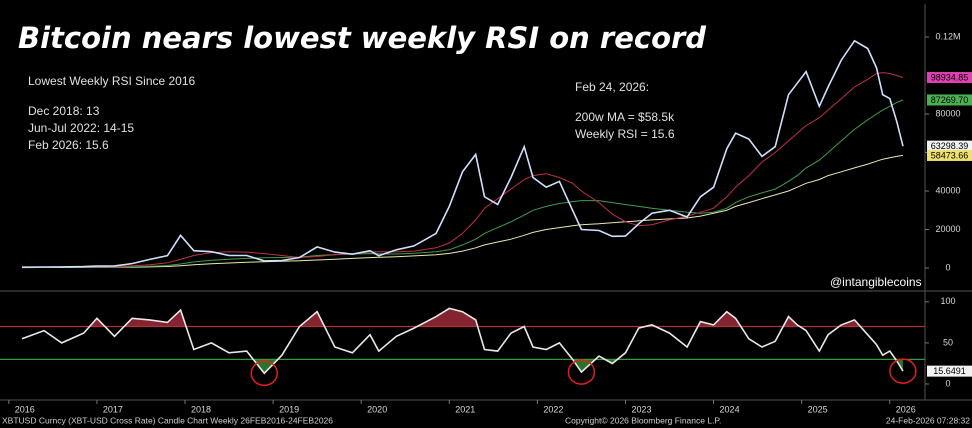 This screenshot has height=428, width=972. What do you see at coordinates (81, 128) in the screenshot?
I see `annotation: Jun-Jul 2022: 14-15` at bounding box center [81, 128].